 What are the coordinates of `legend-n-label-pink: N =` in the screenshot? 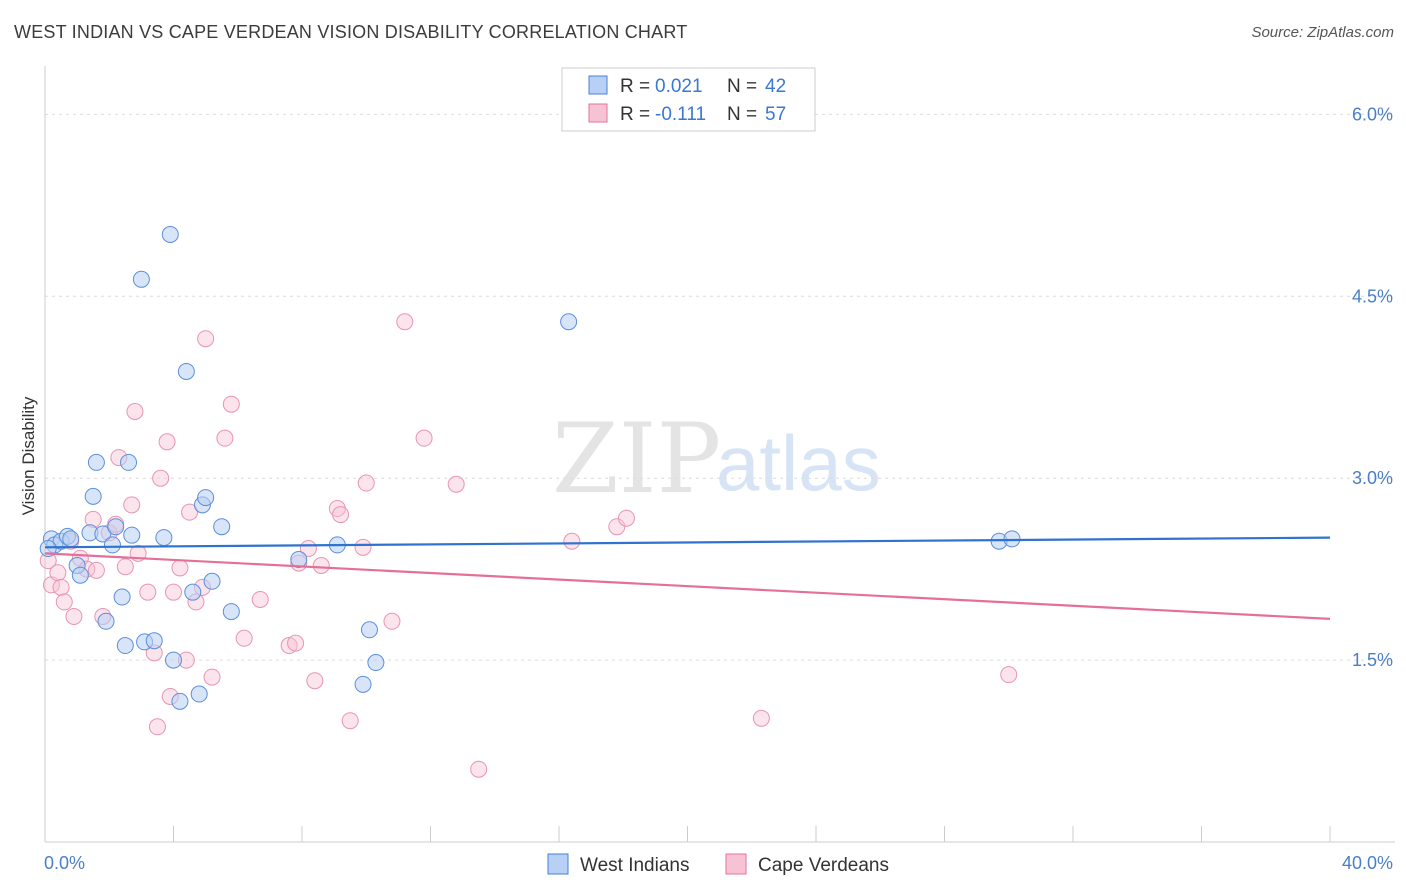 It's located at (742, 114).